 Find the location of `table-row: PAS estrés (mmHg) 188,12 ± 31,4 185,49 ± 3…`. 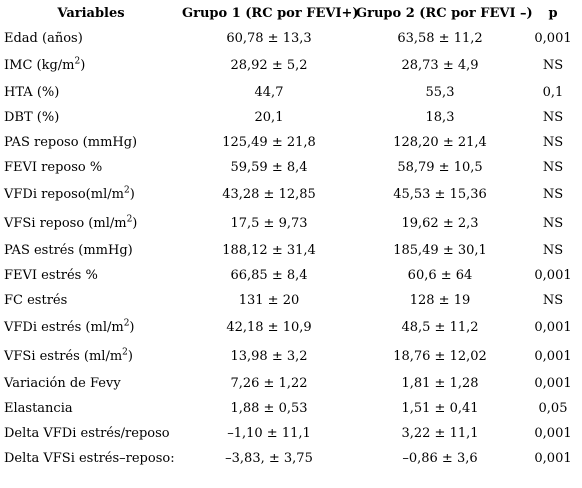

table-row: PAS estrés (mmHg) 188,12 ± 31,4 185,49 ± 3… is located at coordinates (291, 250).